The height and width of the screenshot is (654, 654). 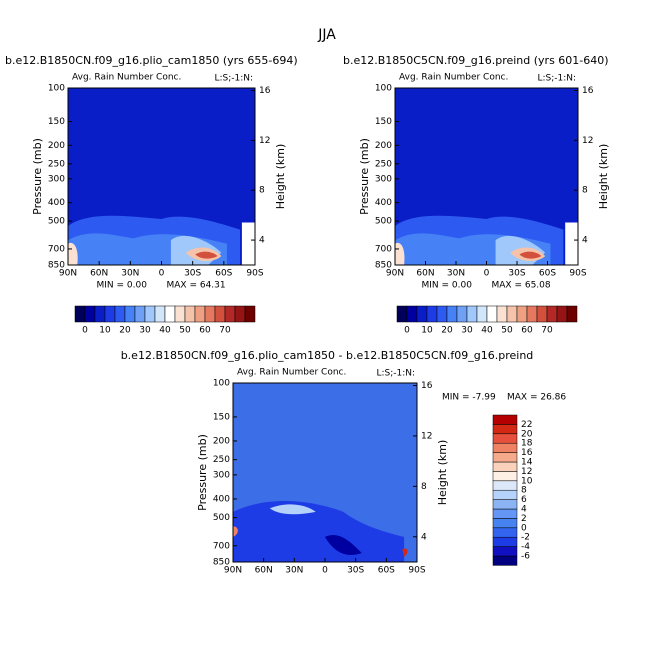 I want to click on stat-max: MAX = 65.08, so click(x=521, y=286).